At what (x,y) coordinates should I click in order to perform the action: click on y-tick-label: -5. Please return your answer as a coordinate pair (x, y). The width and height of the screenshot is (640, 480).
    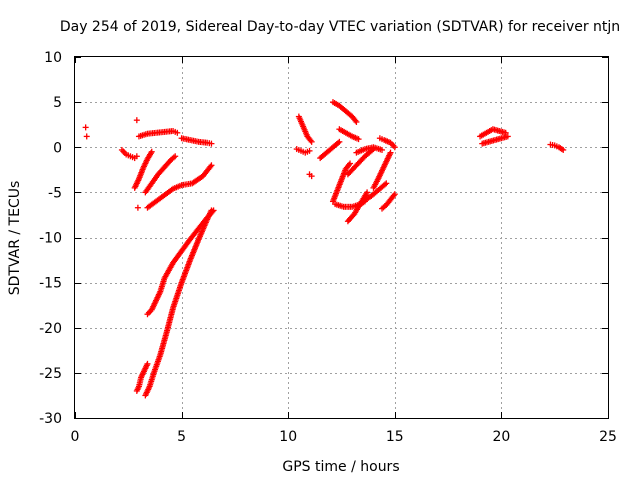
    Looking at the image, I should click on (55, 193).